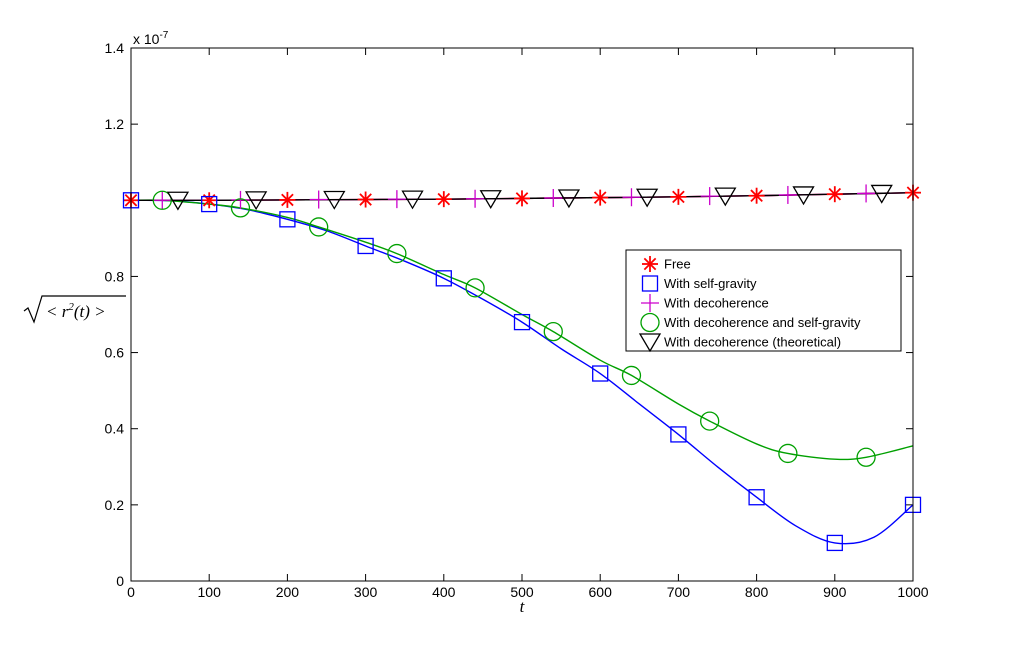  Describe the element at coordinates (210, 592) in the screenshot. I see `x-tick-label: 100` at that location.